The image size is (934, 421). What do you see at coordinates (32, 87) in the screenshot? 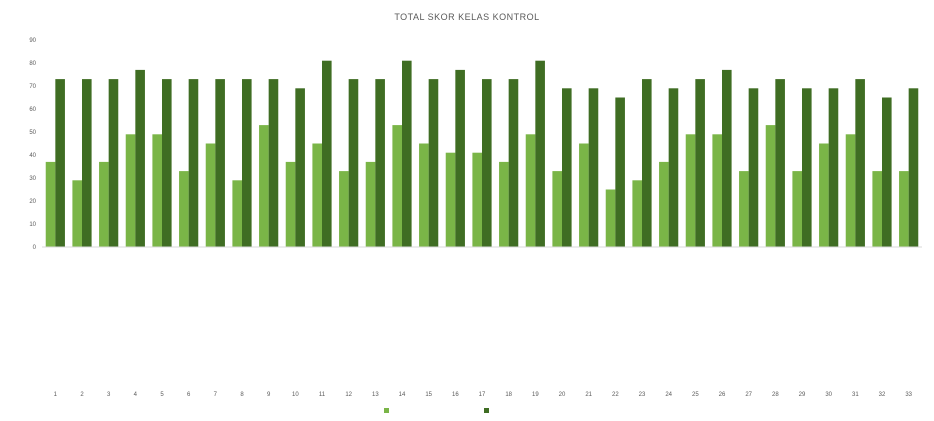
I see `y-tick-label: 70` at bounding box center [32, 87].